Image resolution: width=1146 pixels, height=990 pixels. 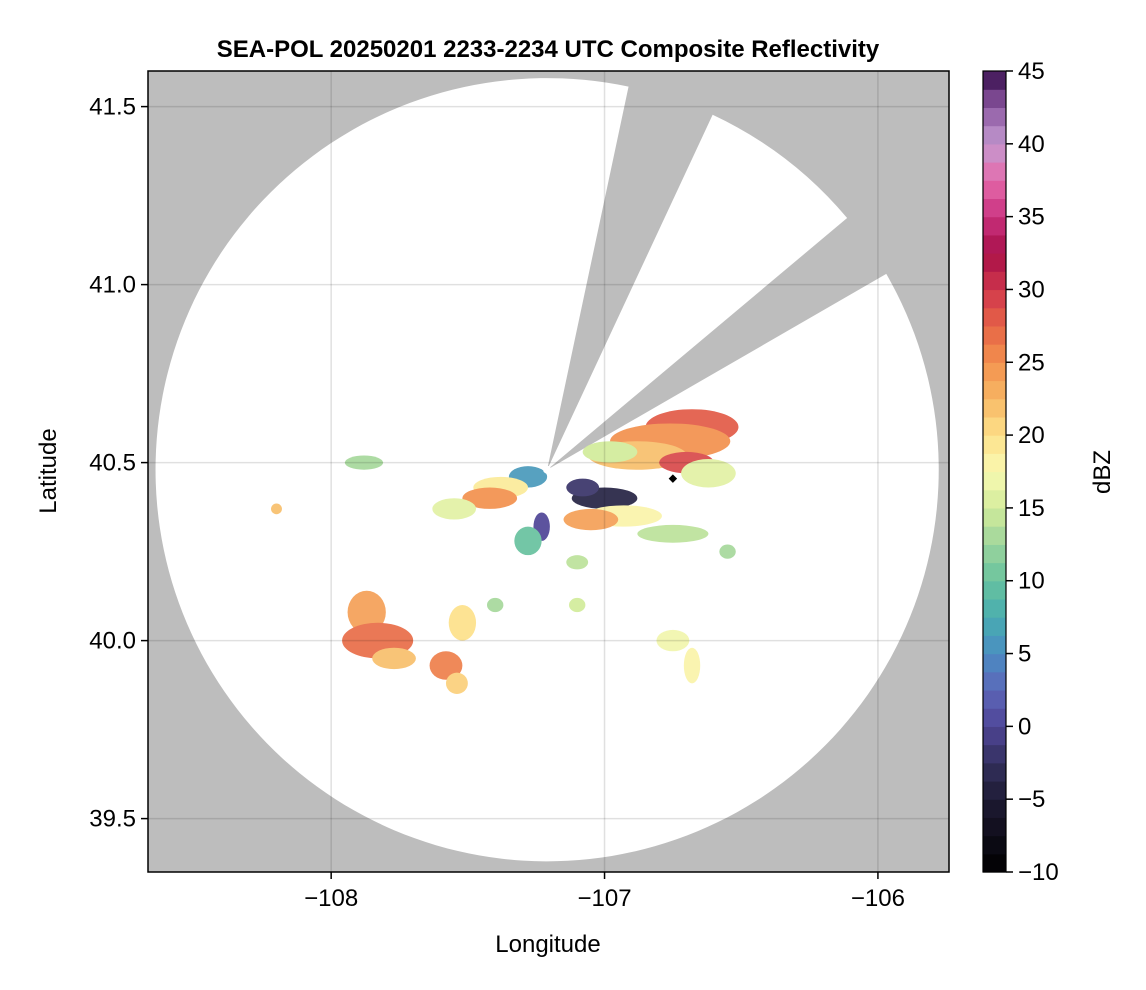 I want to click on y-tick-label: 39.5, so click(x=112, y=819).